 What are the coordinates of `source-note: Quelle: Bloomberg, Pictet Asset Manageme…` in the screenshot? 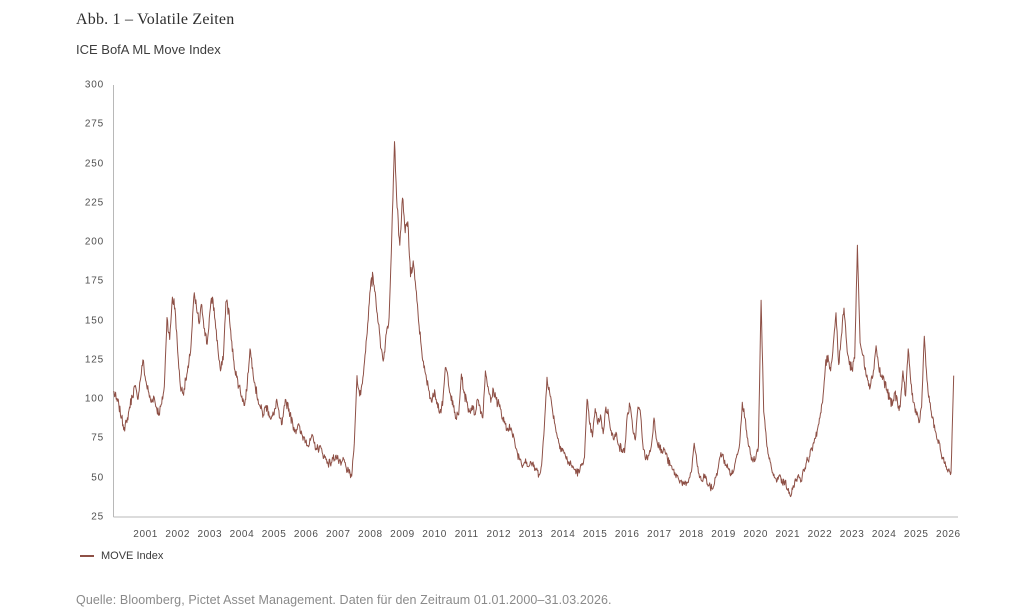 It's located at (344, 600).